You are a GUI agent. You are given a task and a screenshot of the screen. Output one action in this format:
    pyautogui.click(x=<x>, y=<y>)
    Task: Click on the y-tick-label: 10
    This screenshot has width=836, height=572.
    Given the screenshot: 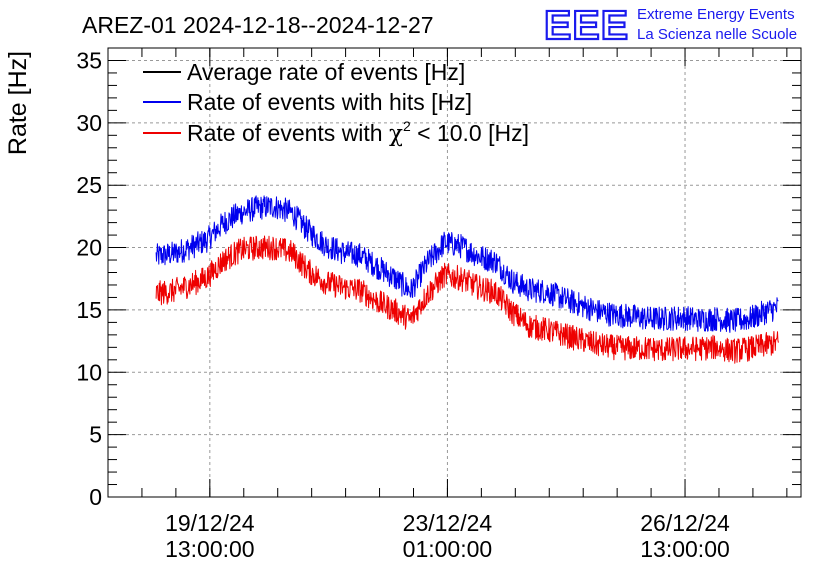 What is the action you would take?
    pyautogui.click(x=89, y=372)
    